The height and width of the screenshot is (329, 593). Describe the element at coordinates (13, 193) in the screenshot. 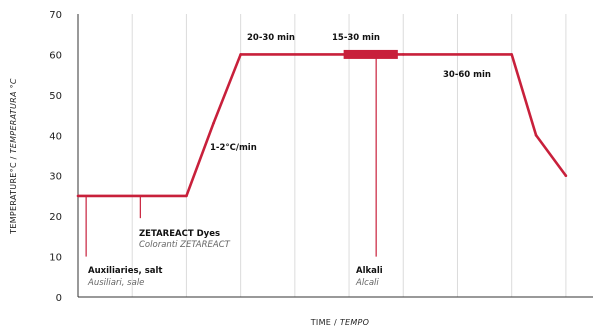

I see `y-axis-title-main: TEMPERATURE°C /` at that location.